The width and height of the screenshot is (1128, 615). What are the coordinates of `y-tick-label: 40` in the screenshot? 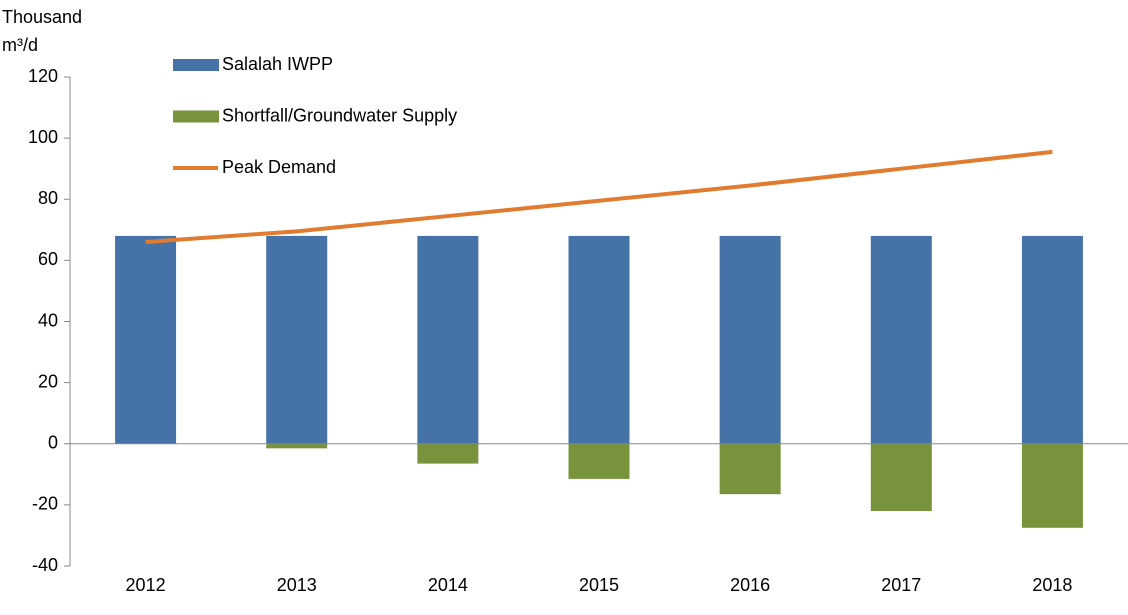 It's located at (48, 320).